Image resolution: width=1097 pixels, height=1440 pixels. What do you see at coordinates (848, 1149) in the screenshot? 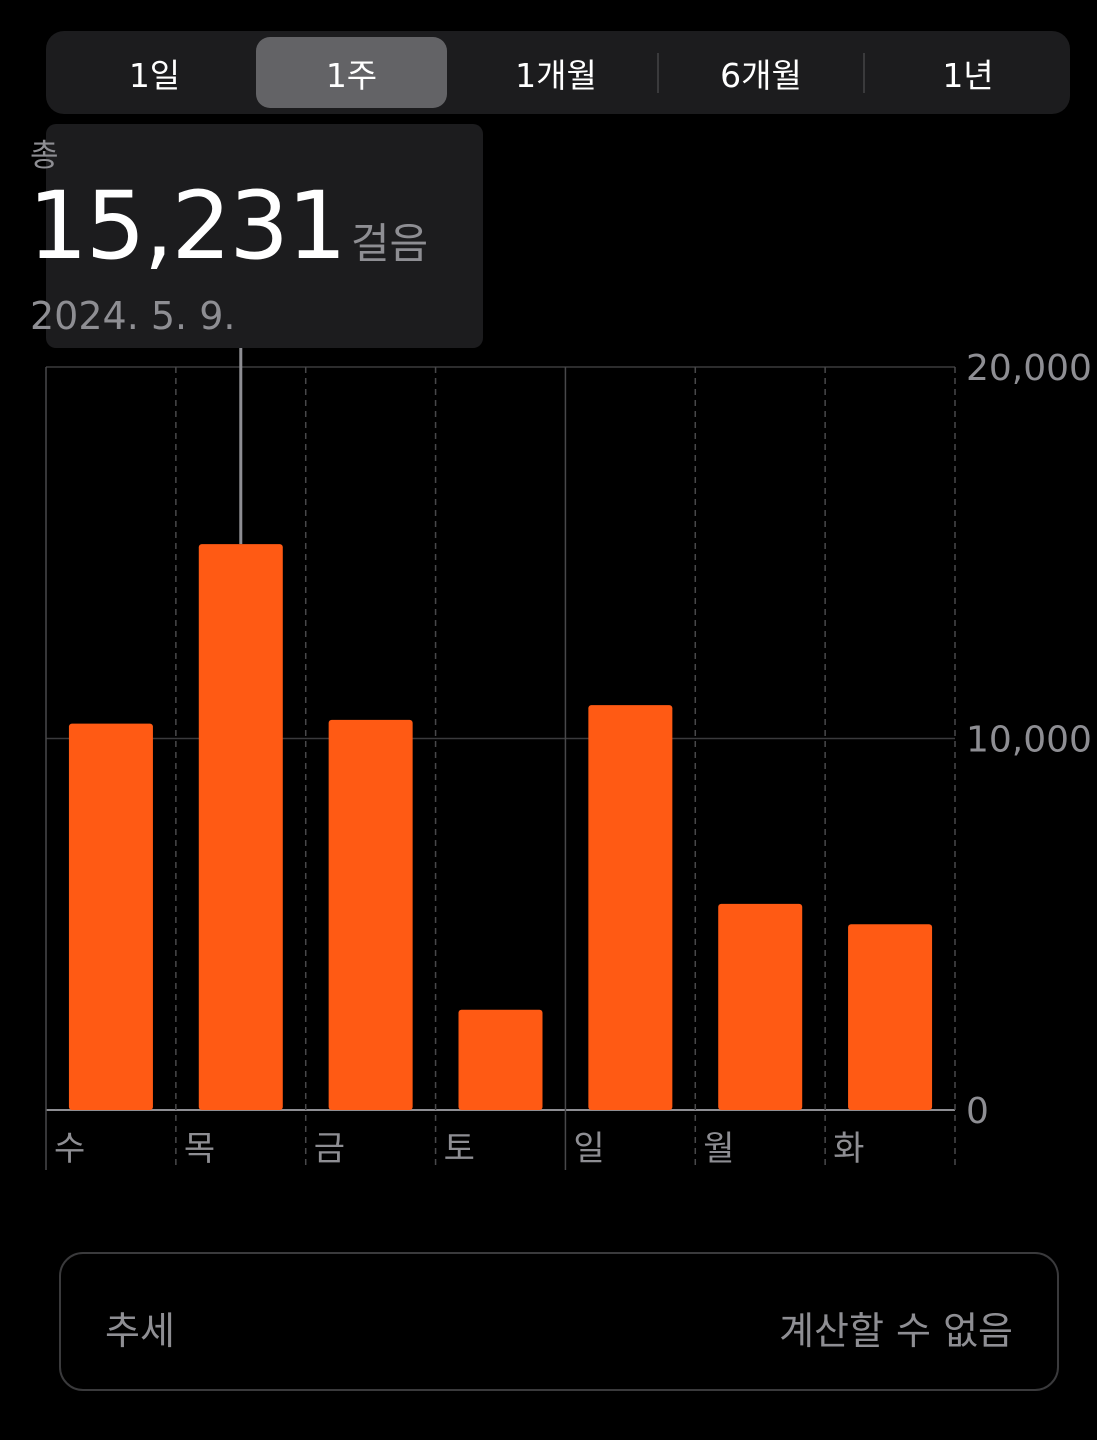
I see `x-tick-label: 화` at bounding box center [848, 1149].